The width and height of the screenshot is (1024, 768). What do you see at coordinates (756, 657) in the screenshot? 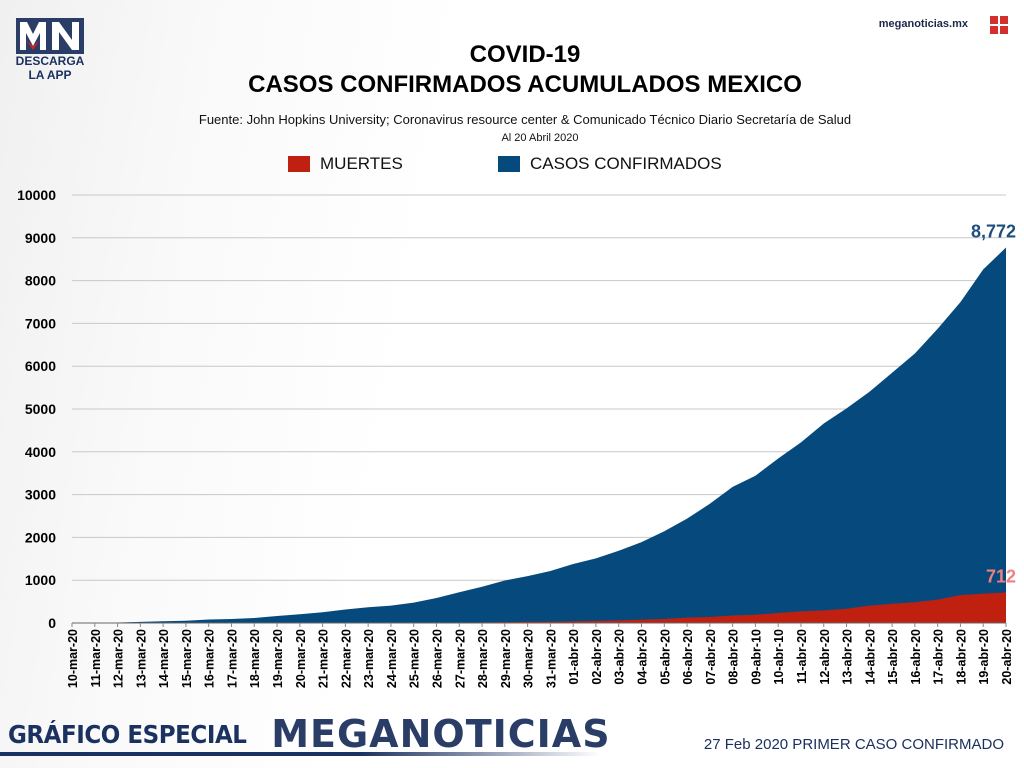
I see `x-tick-label-30: 09-abr-10` at bounding box center [756, 657].